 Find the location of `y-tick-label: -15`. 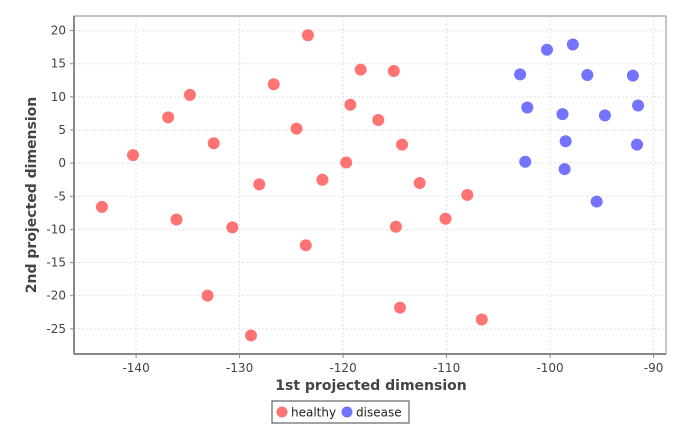

y-tick-label: -15 is located at coordinates (56, 263).